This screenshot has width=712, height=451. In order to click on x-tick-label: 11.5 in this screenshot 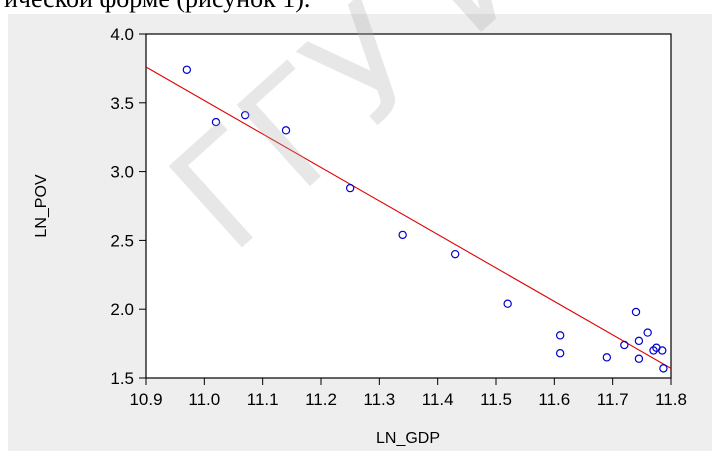, I will do `click(496, 399)`.